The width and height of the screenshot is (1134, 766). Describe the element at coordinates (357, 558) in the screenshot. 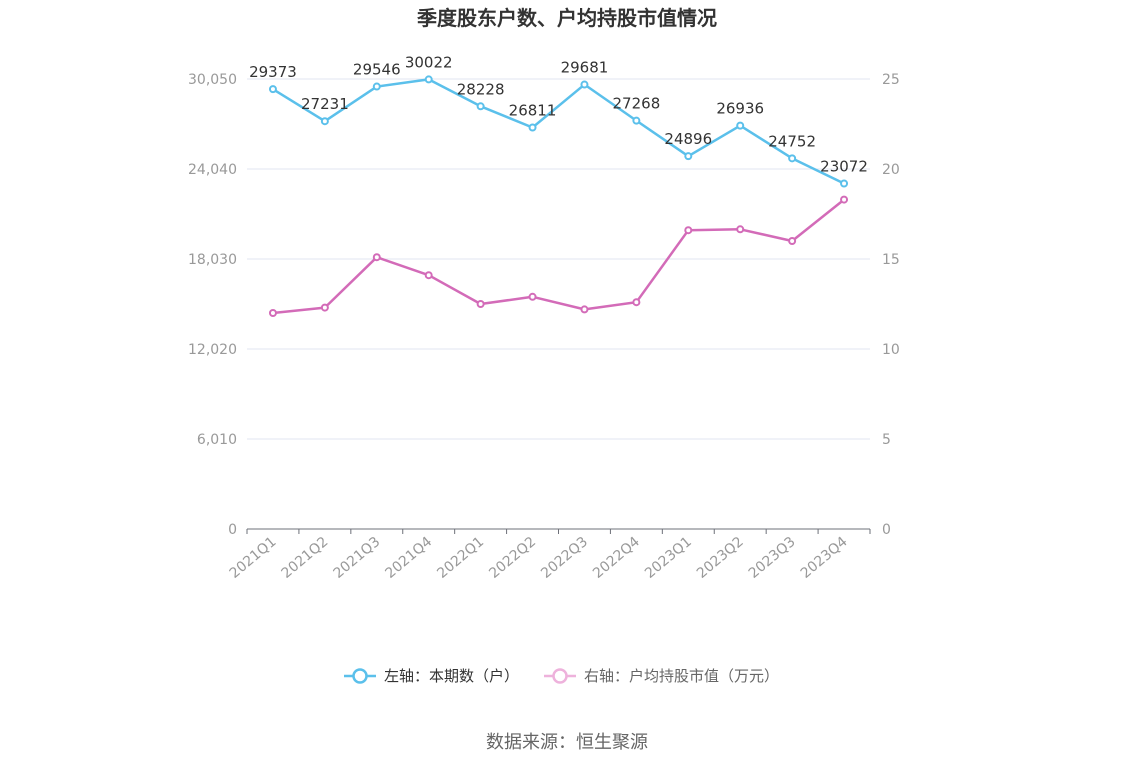

I see `x-tick-label: 2021Q3` at that location.